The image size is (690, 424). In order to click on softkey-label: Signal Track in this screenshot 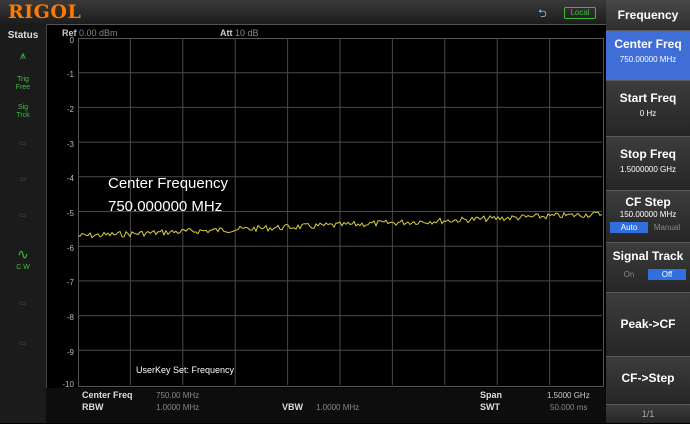, I will do `click(648, 256)`.